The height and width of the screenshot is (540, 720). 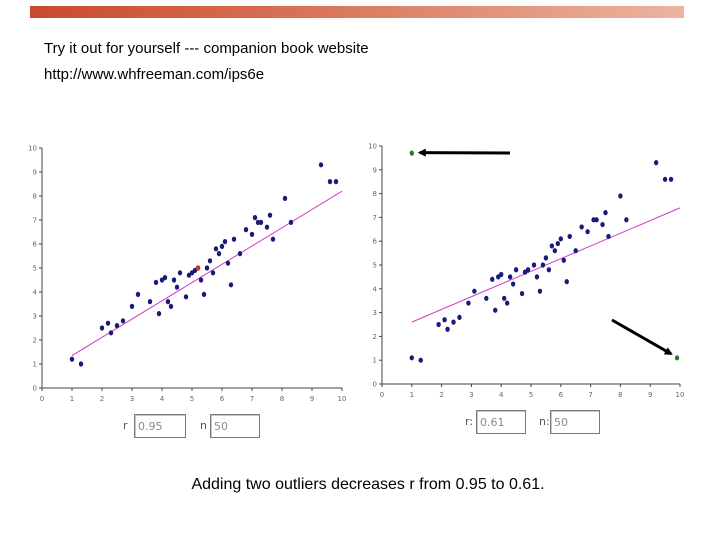 I want to click on x-tick-label: 8, so click(x=282, y=398).